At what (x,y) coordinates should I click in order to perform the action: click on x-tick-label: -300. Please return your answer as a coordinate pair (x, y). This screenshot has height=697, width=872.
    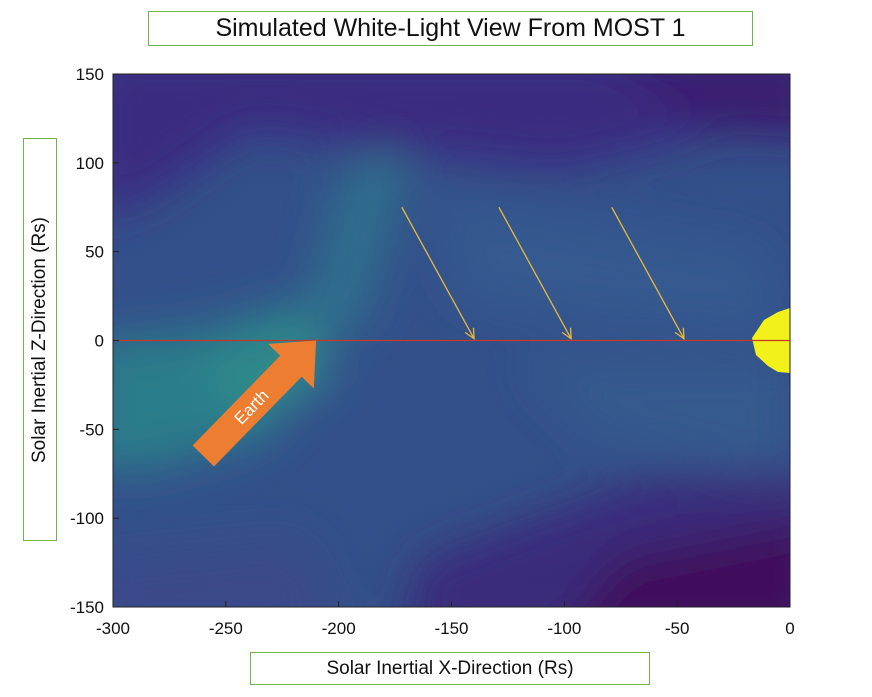
    Looking at the image, I should click on (113, 628).